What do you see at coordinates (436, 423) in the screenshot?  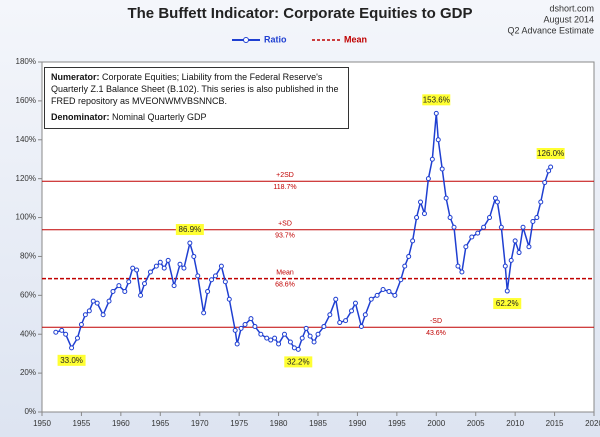 I see `x-tick-label: 2000` at bounding box center [436, 423].